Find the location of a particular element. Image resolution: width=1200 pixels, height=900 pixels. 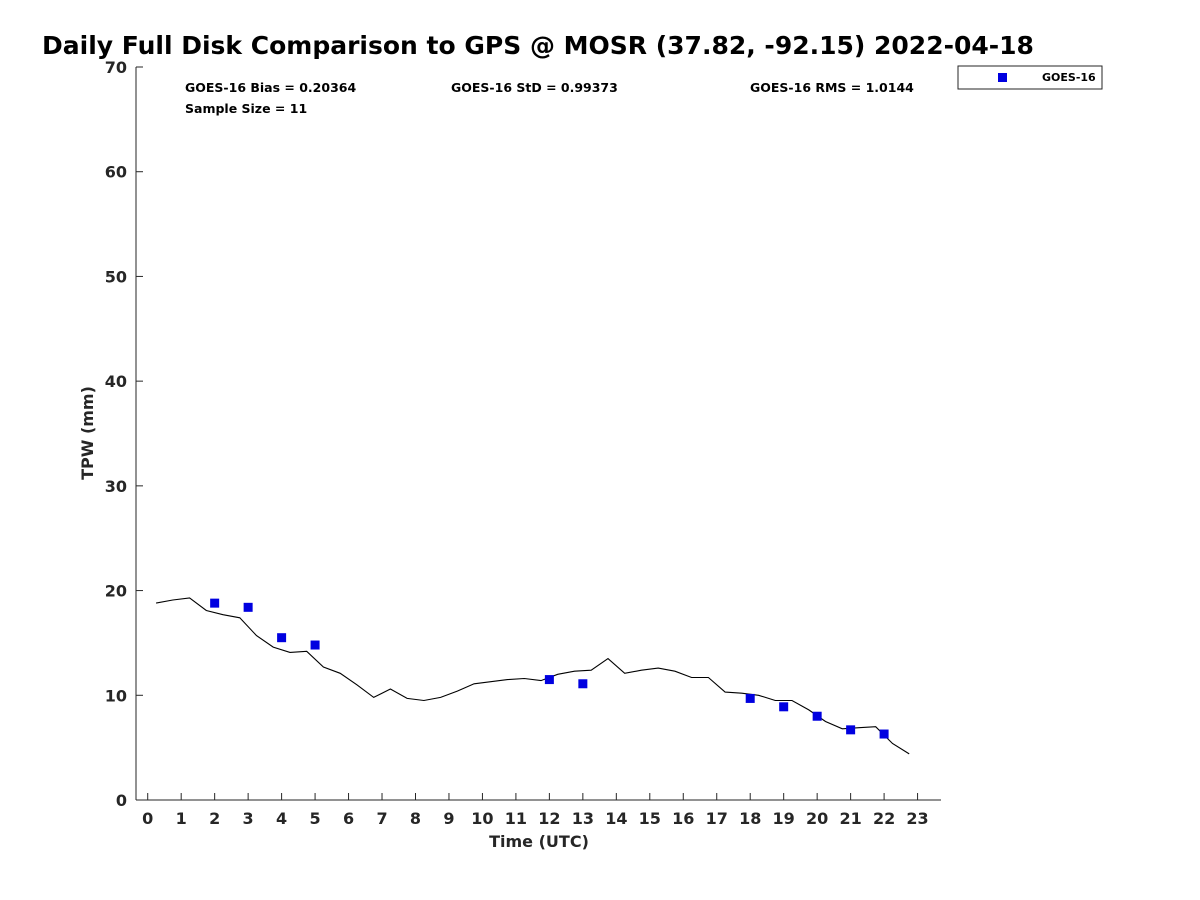

legend: GOES-16 is located at coordinates (1030, 77).